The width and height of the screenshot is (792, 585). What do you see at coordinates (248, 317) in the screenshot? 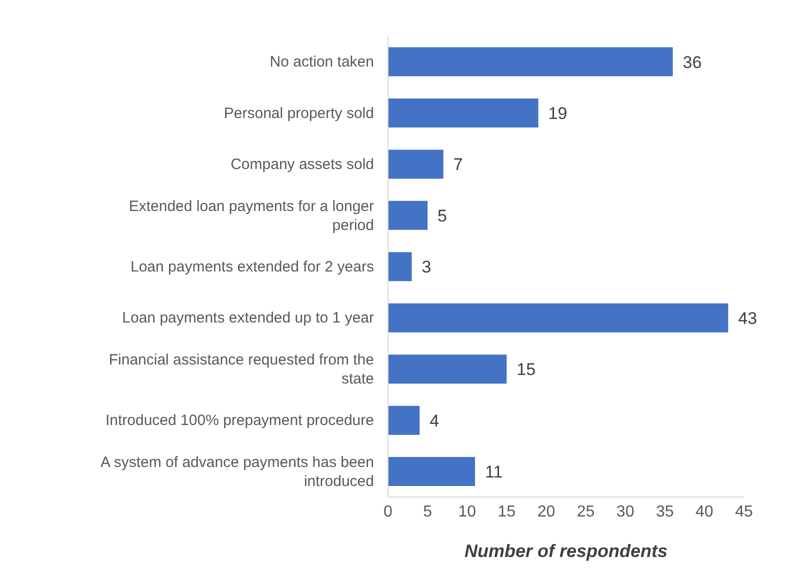
I see `y-tick-label: Loan payments extended up to 1 year` at bounding box center [248, 317].